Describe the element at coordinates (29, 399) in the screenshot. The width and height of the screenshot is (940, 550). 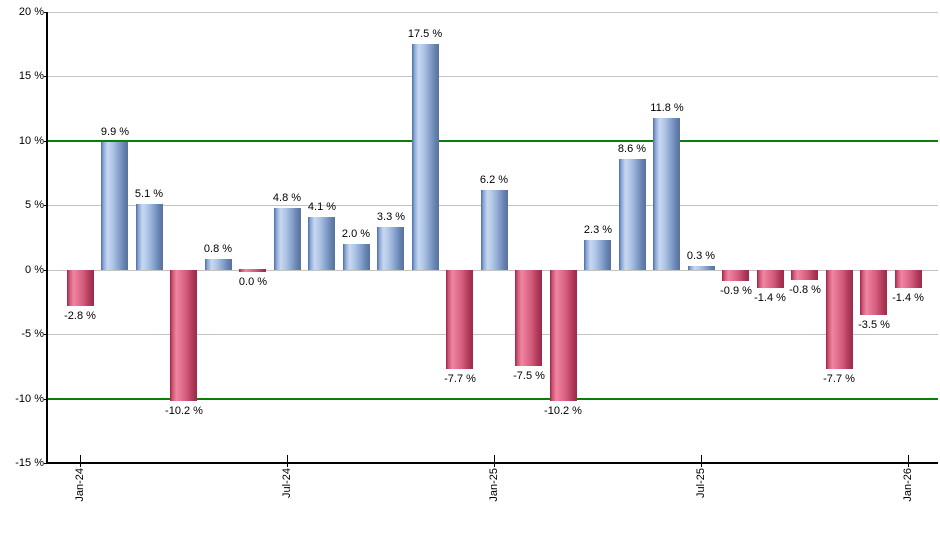
I see `y-axis-label: -10 %` at that location.